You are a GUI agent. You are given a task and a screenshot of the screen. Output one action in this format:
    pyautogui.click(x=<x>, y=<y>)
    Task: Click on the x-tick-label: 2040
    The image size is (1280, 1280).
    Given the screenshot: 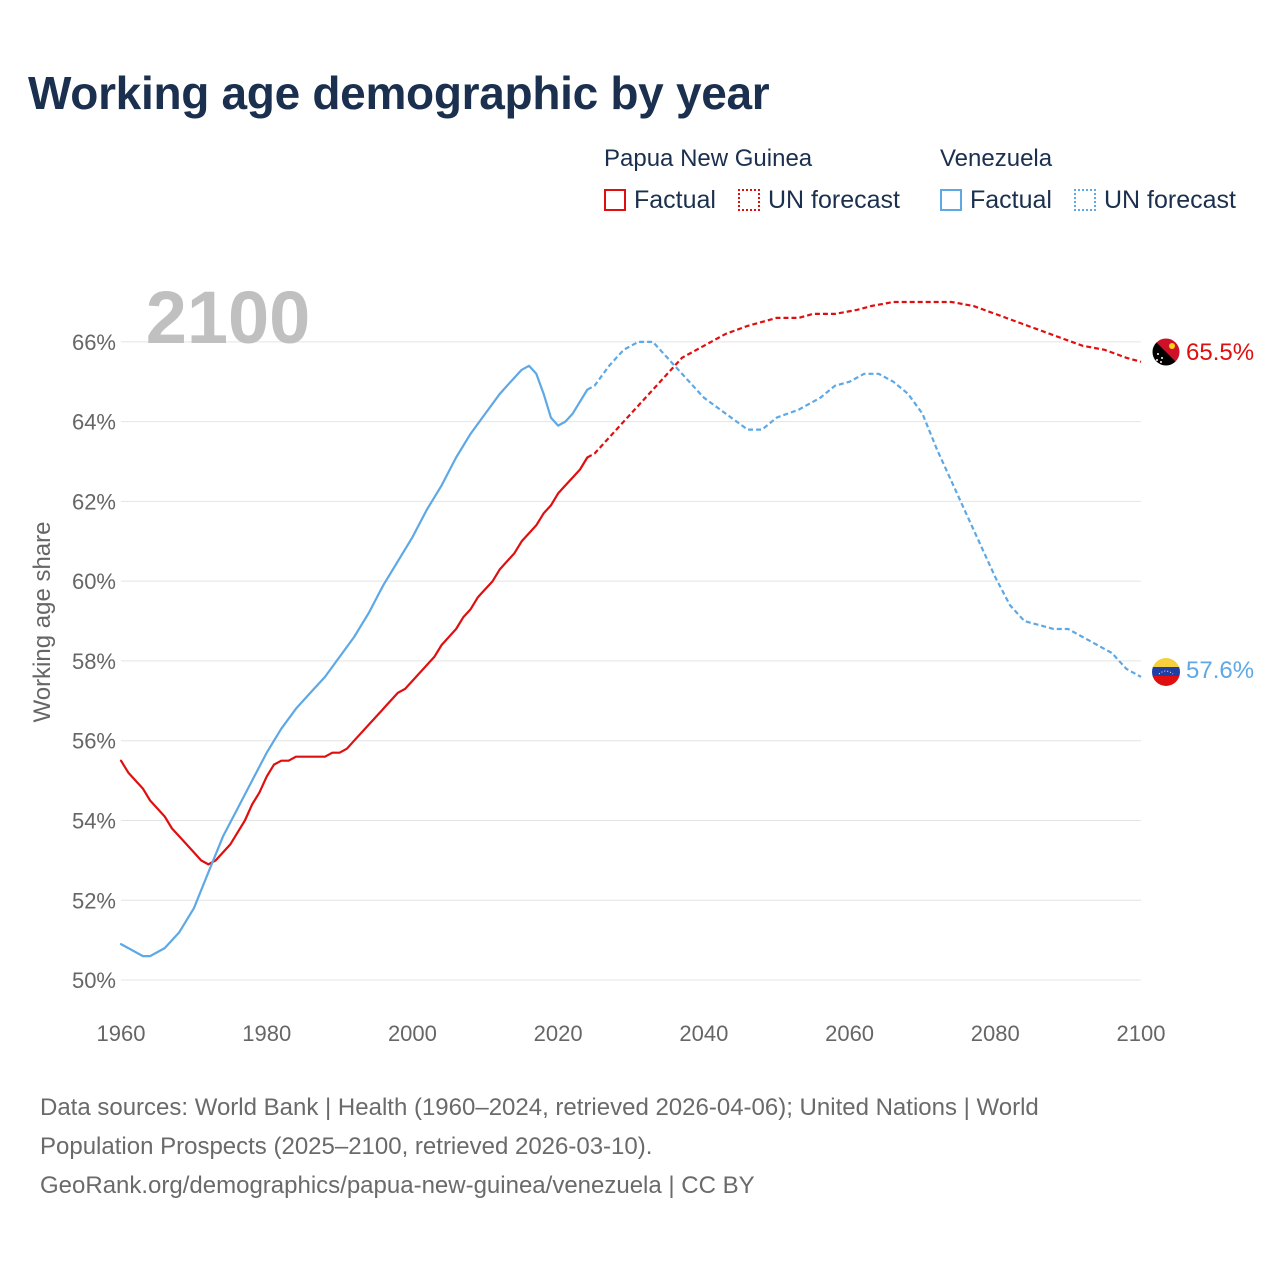 What is the action you would take?
    pyautogui.click(x=703, y=1033)
    